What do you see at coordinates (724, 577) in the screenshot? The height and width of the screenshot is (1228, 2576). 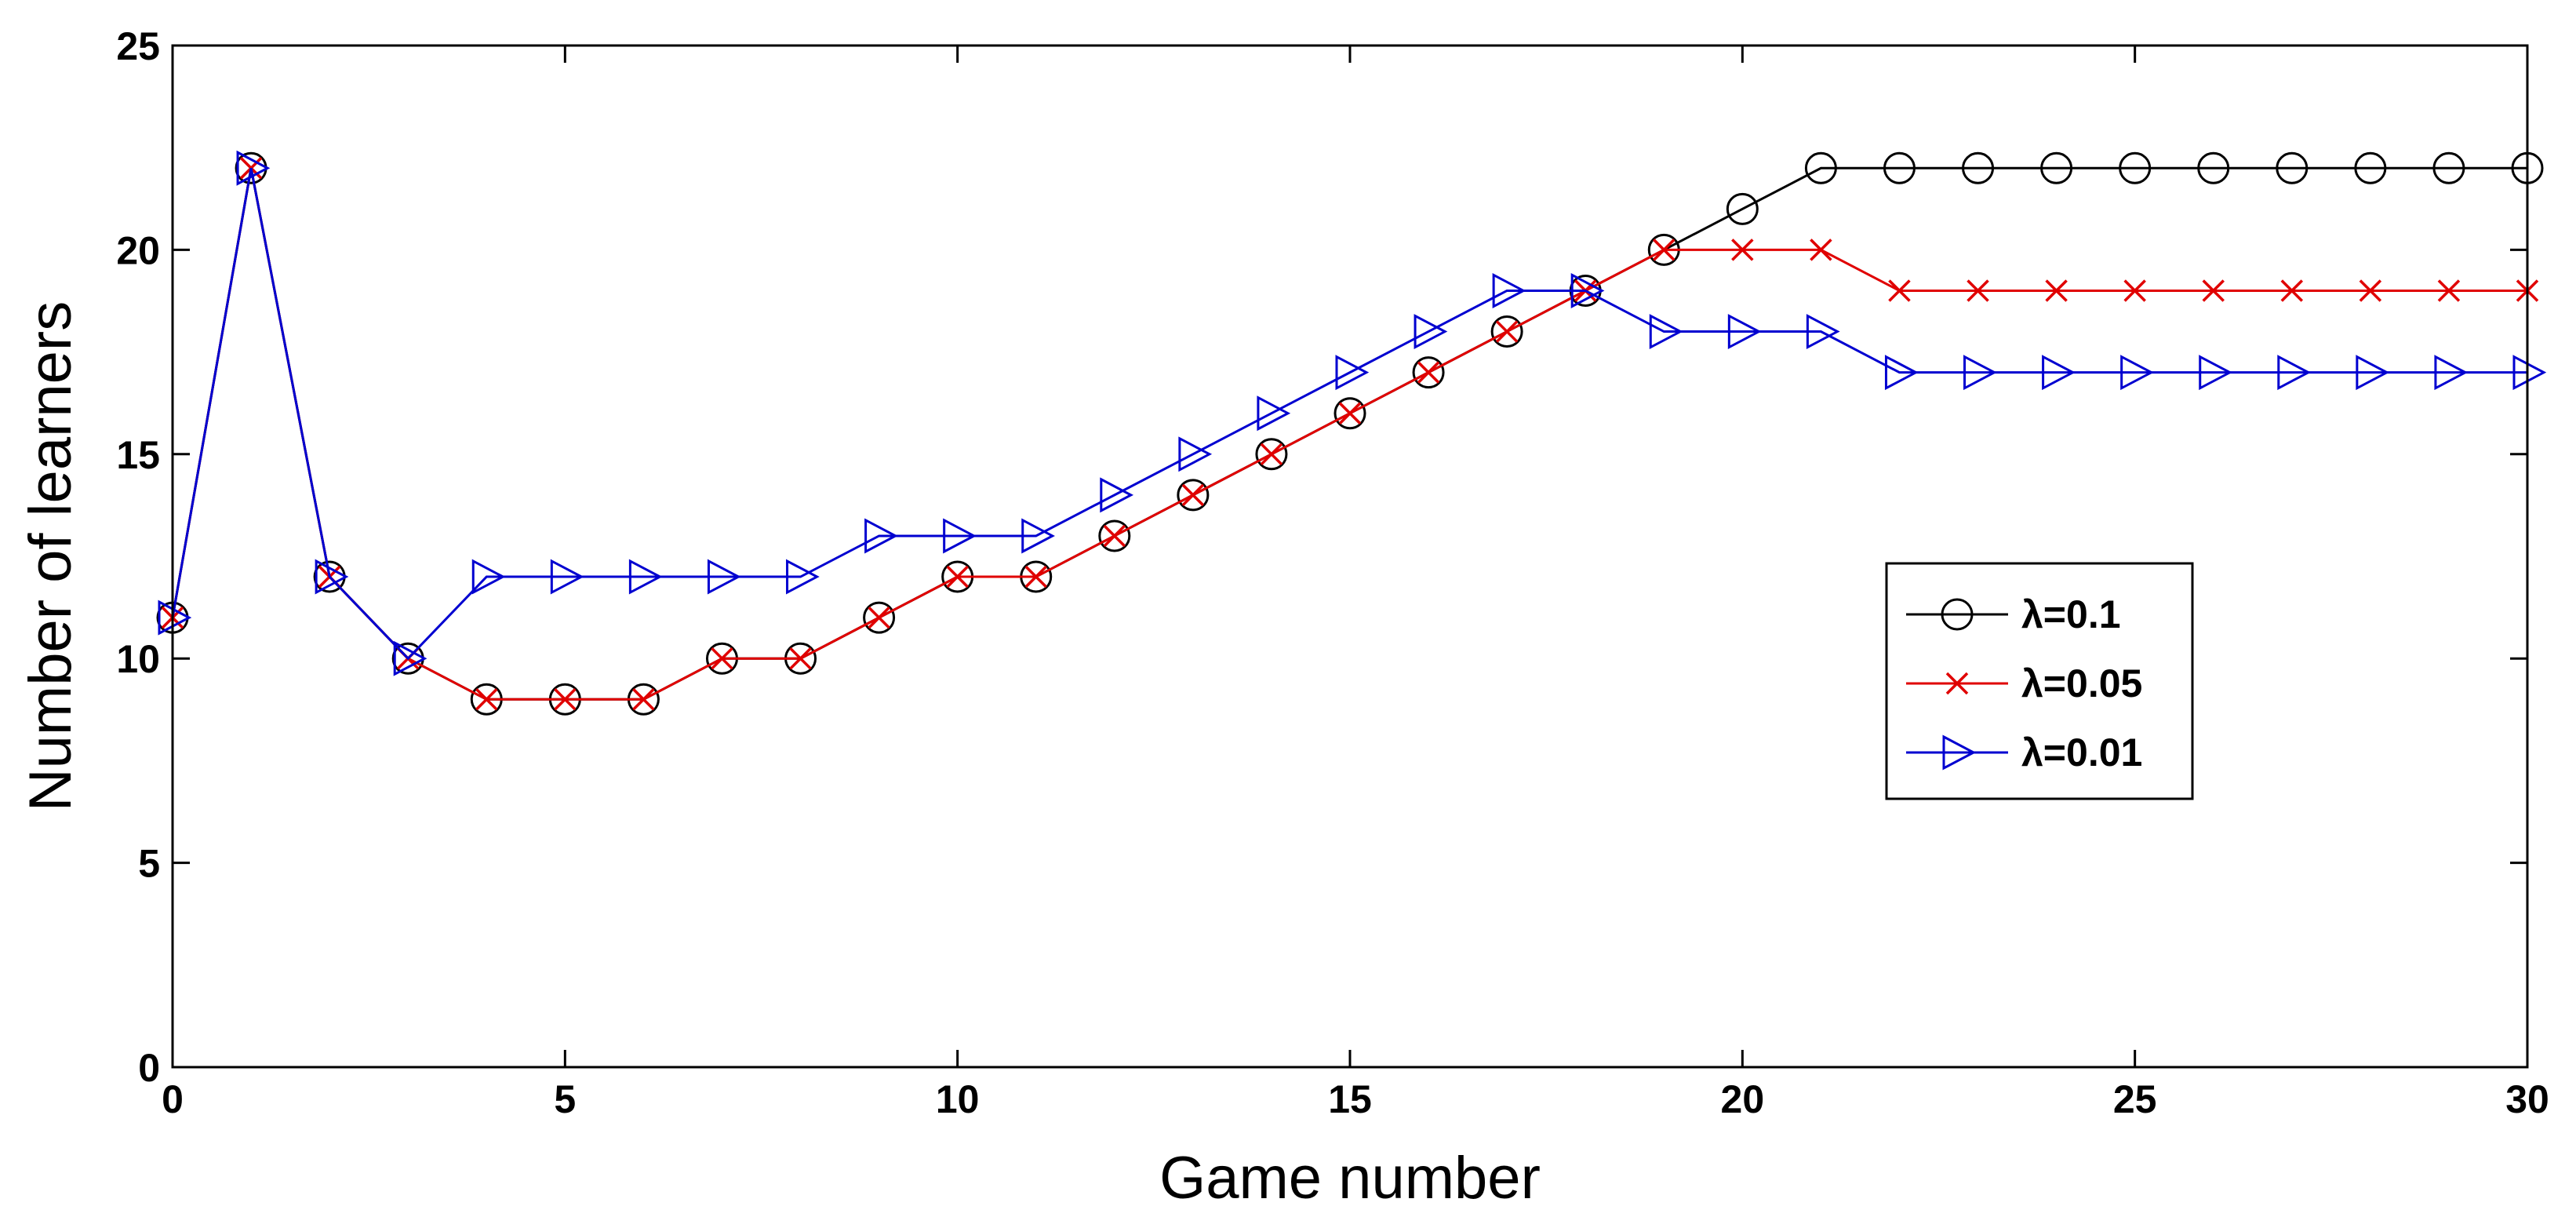 I see `data-point-s3-x7` at bounding box center [724, 577].